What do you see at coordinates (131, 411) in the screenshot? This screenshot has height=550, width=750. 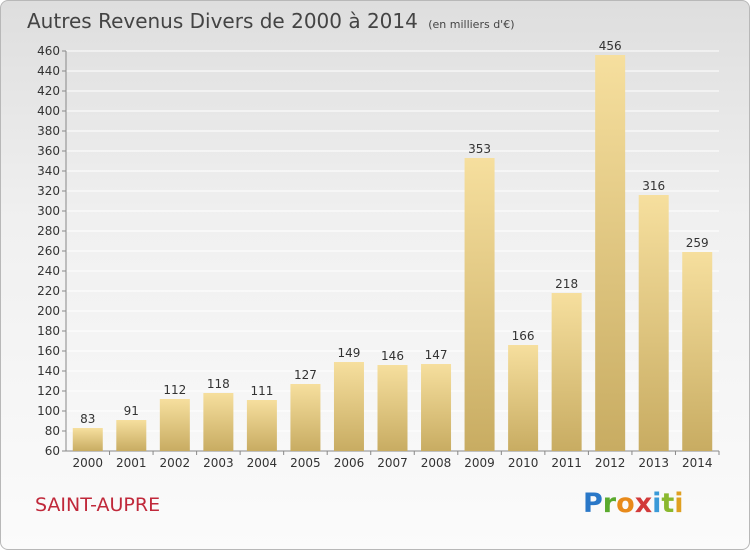 I see `data-label: 91` at bounding box center [131, 411].